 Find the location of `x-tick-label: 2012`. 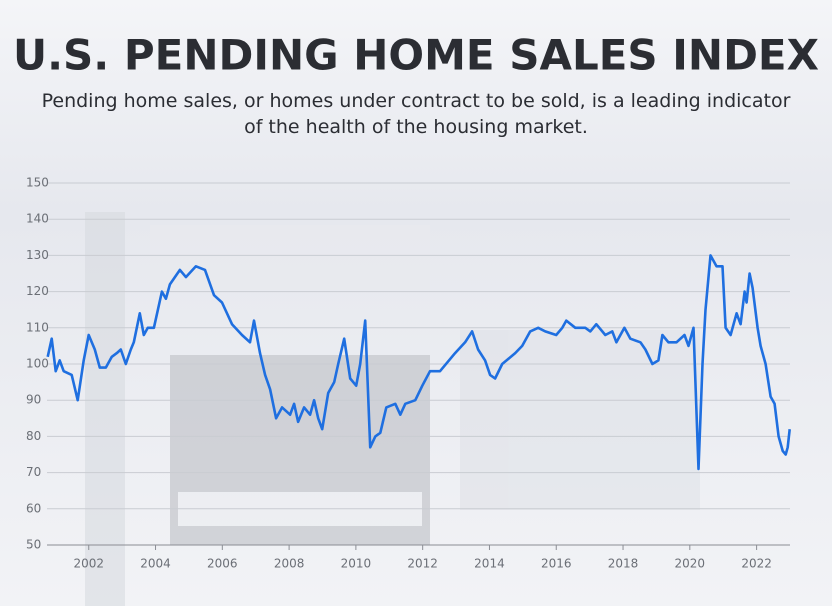

x-tick-label: 2012 is located at coordinates (422, 564).